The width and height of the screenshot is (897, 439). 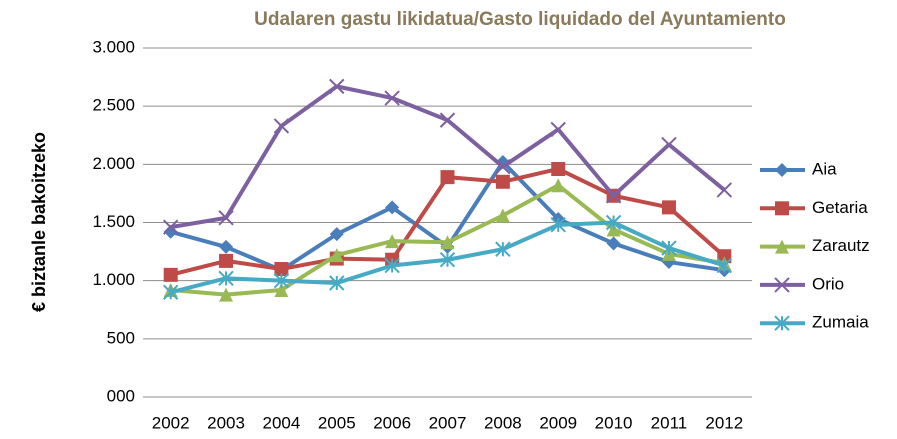 I want to click on y-tick-label: 3.000, so click(x=113, y=46).